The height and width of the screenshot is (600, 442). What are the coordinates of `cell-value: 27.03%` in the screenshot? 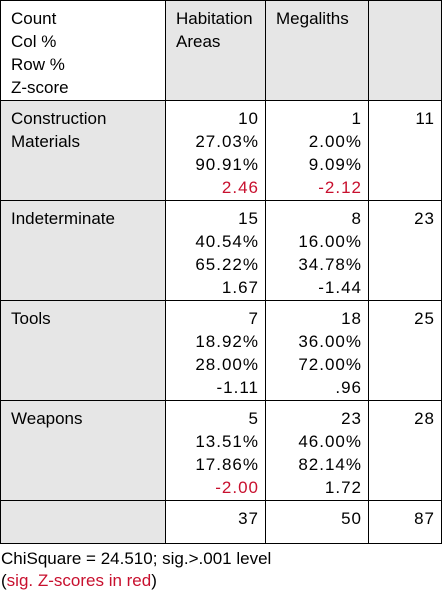 It's located at (227, 141).